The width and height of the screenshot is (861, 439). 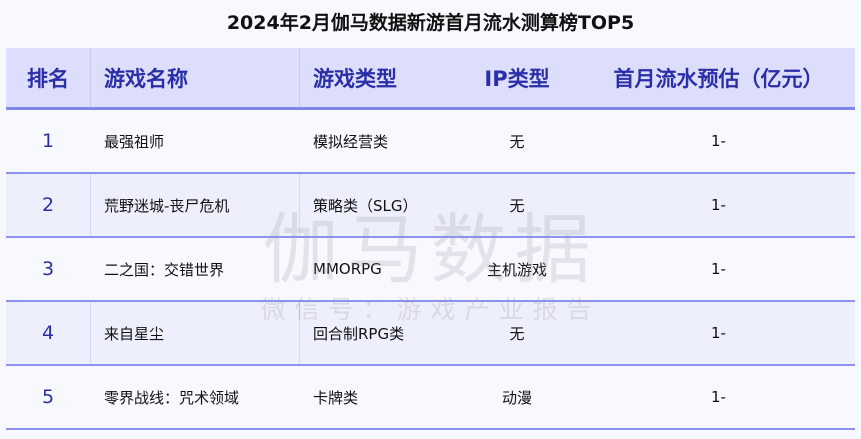 I want to click on game-genre: 回合制RPG类, so click(x=359, y=333).